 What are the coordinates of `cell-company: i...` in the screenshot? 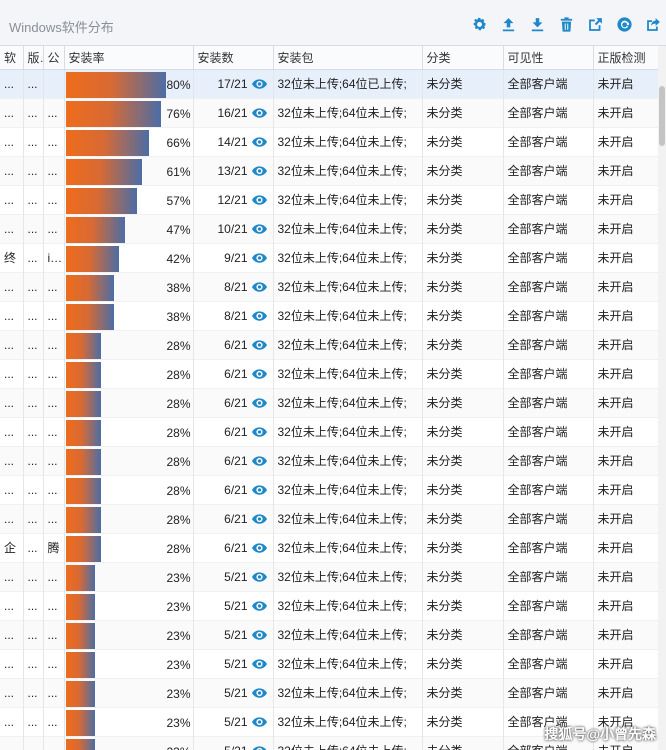 It's located at (54, 257).